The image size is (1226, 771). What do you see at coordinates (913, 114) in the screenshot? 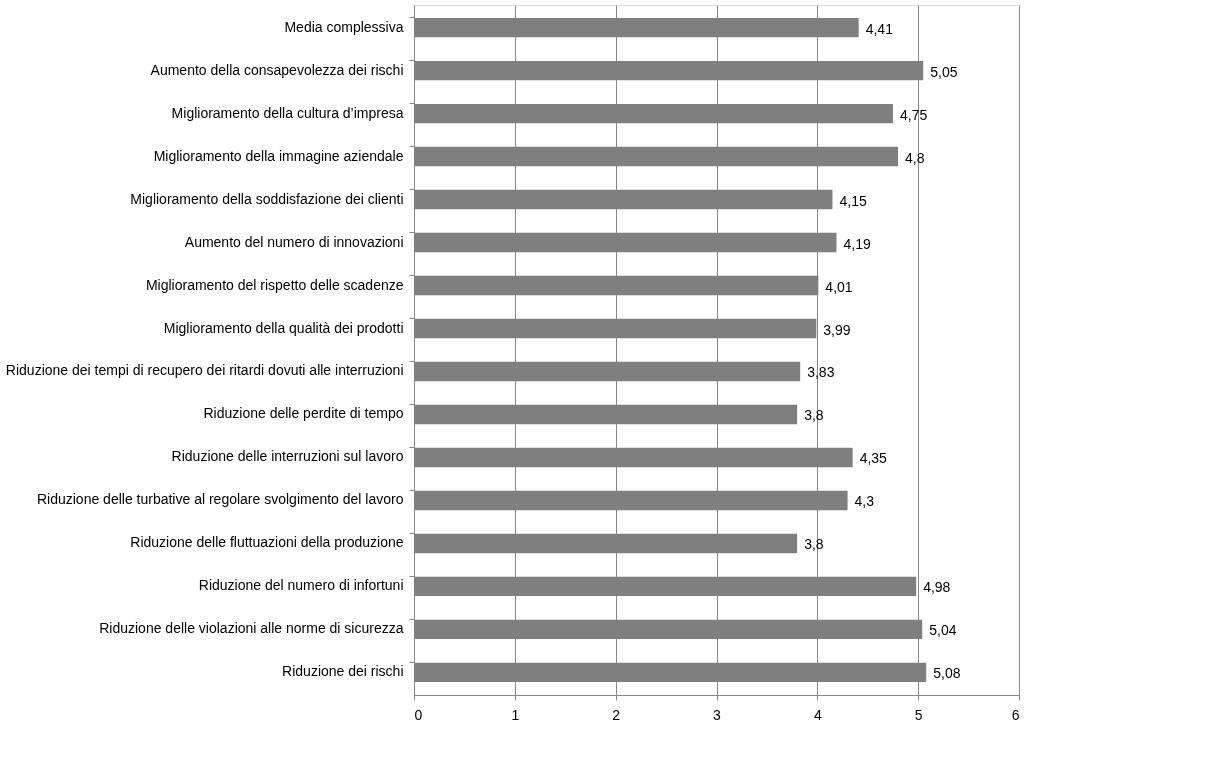
I see `data-label: 4,75` at bounding box center [913, 114].